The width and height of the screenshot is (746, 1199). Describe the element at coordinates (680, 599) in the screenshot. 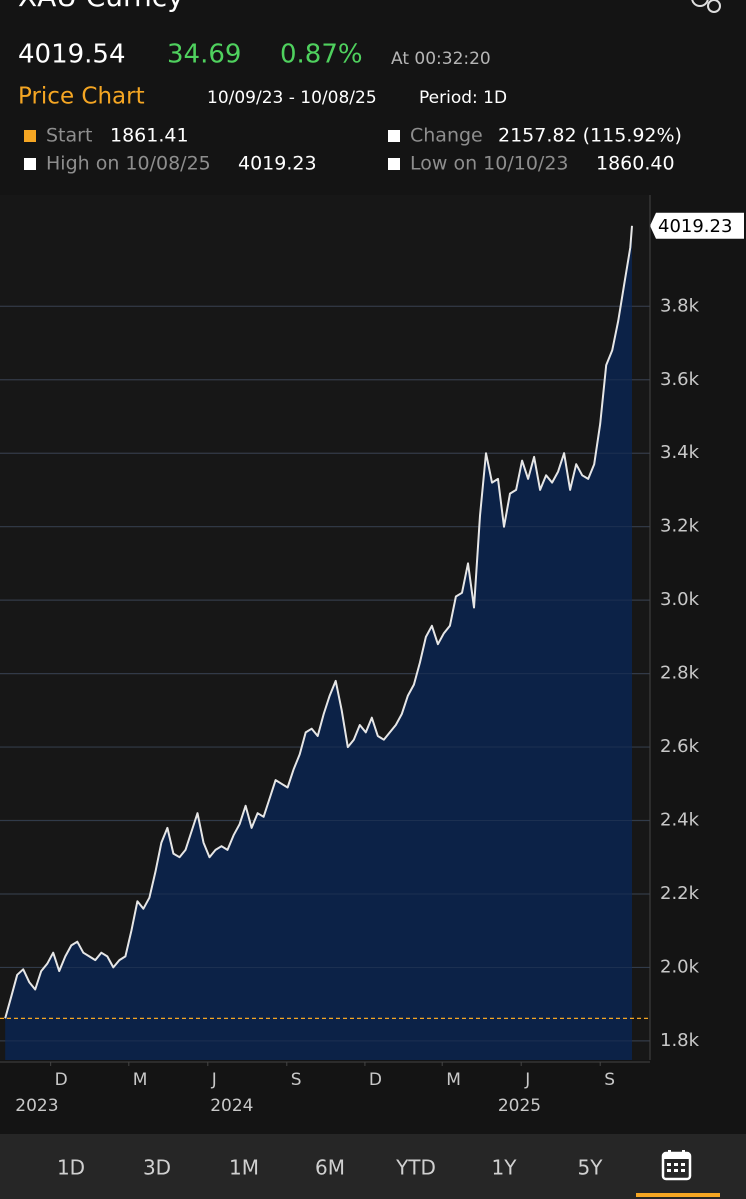

I see `y-tick-label: 3.0k` at that location.